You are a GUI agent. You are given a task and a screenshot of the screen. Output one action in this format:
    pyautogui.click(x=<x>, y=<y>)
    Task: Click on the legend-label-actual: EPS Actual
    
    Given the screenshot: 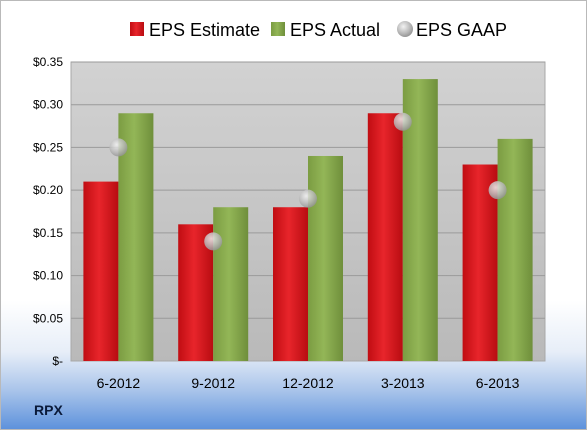 What is the action you would take?
    pyautogui.click(x=335, y=30)
    